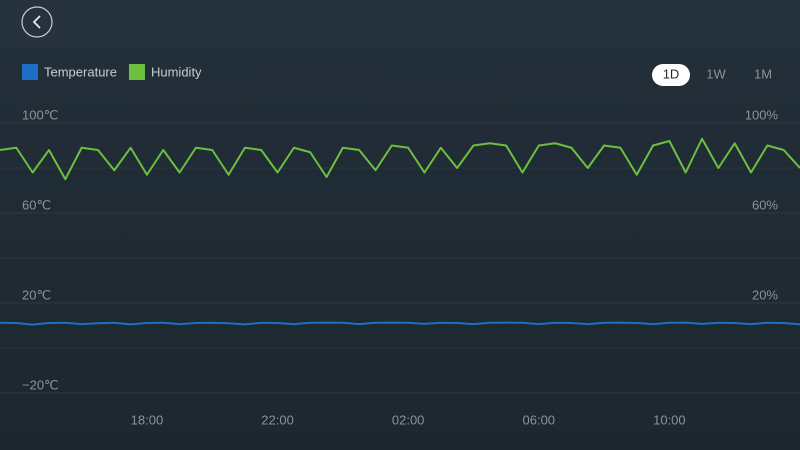  What do you see at coordinates (539, 419) in the screenshot?
I see `x-tick-label: 06:00` at bounding box center [539, 419].